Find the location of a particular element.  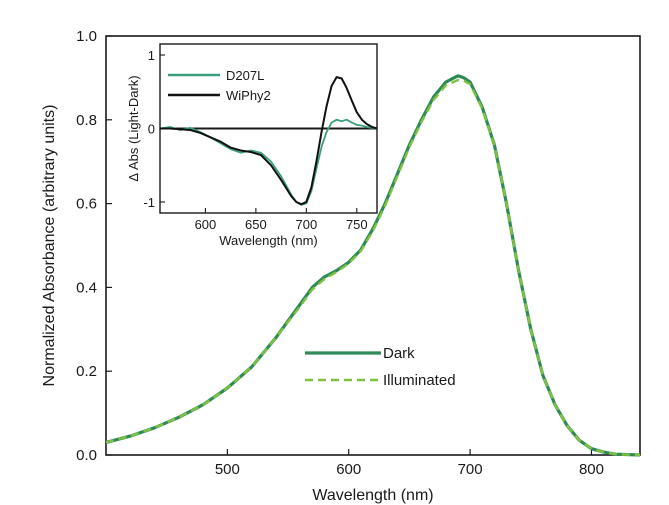

inset-y-tick-label: 0 is located at coordinates (151, 129).